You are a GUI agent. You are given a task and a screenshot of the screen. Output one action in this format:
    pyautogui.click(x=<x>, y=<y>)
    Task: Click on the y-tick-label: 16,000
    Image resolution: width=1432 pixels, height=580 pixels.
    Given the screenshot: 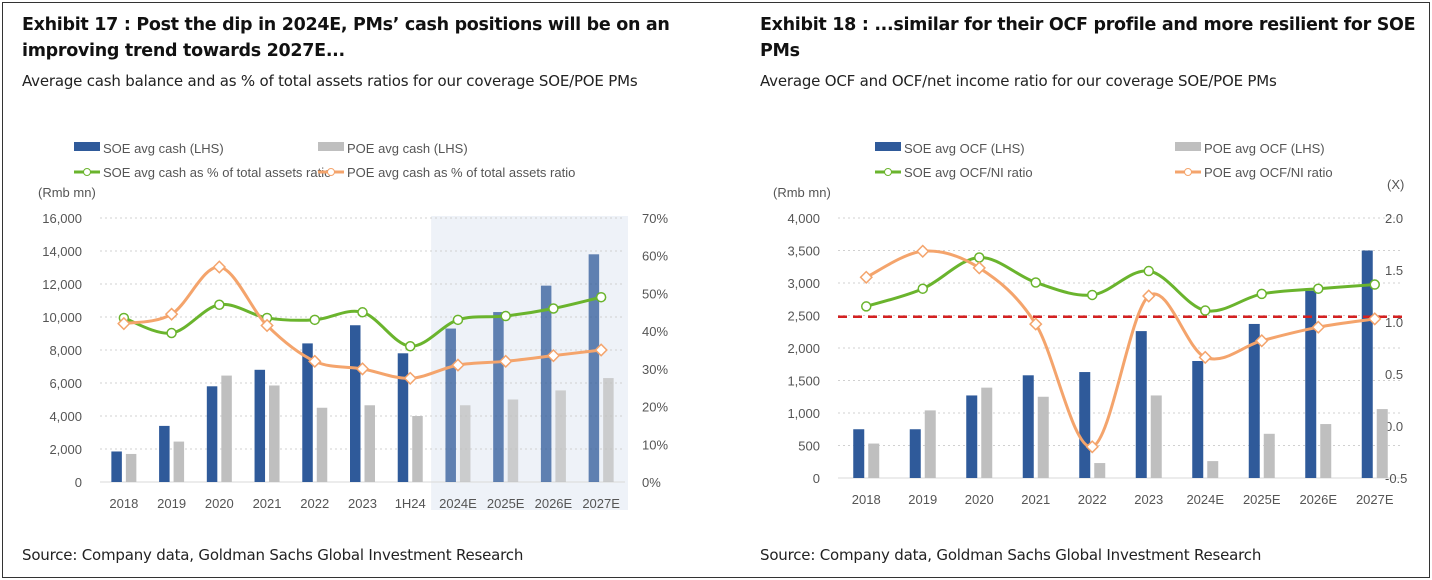 What is the action you would take?
    pyautogui.click(x=62, y=218)
    